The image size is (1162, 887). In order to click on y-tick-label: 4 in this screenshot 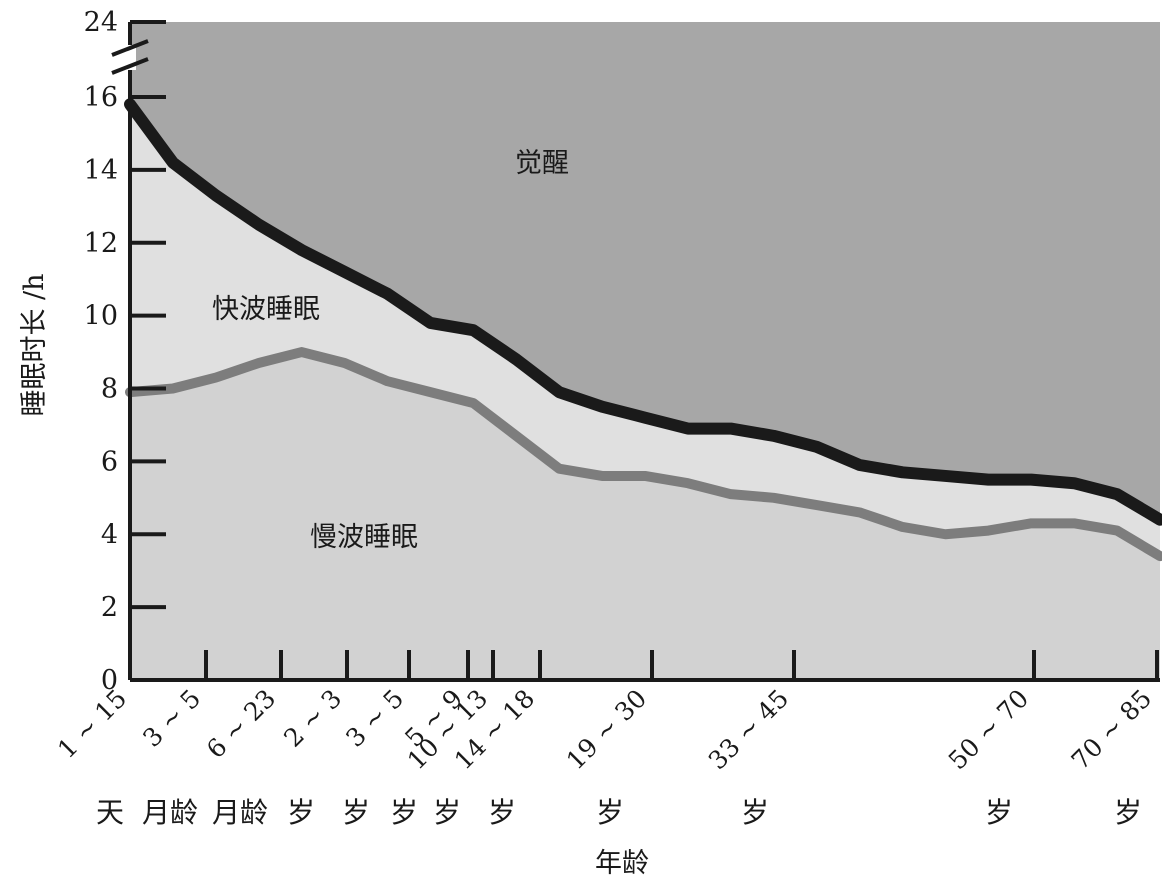, I will do `click(109, 534)`.